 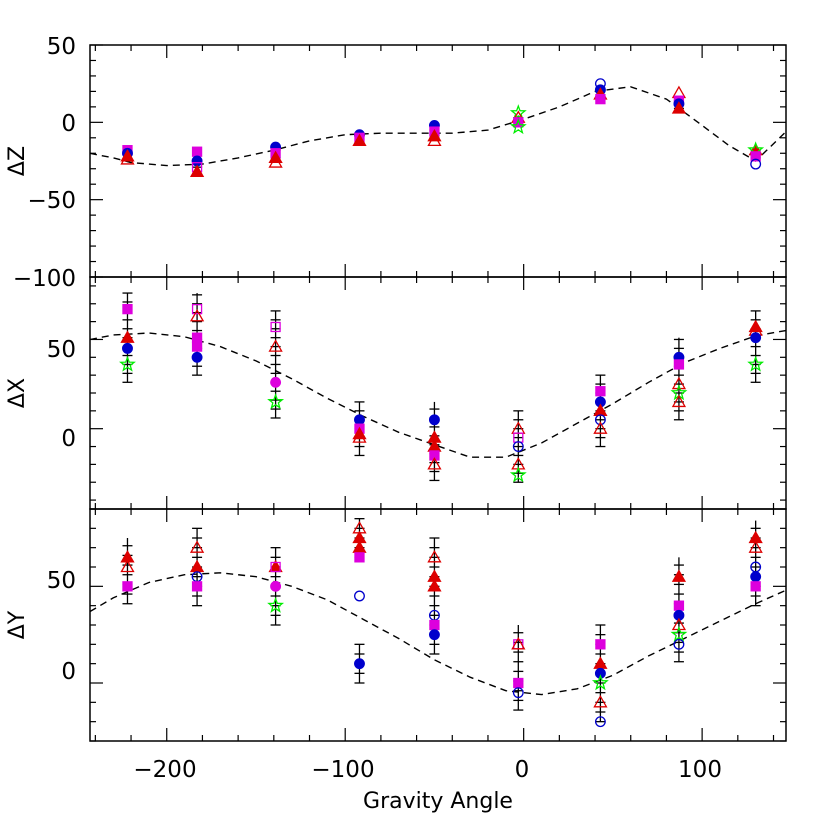 I want to click on xtick-labels: −200 −100 0 100, so click(x=427, y=770).